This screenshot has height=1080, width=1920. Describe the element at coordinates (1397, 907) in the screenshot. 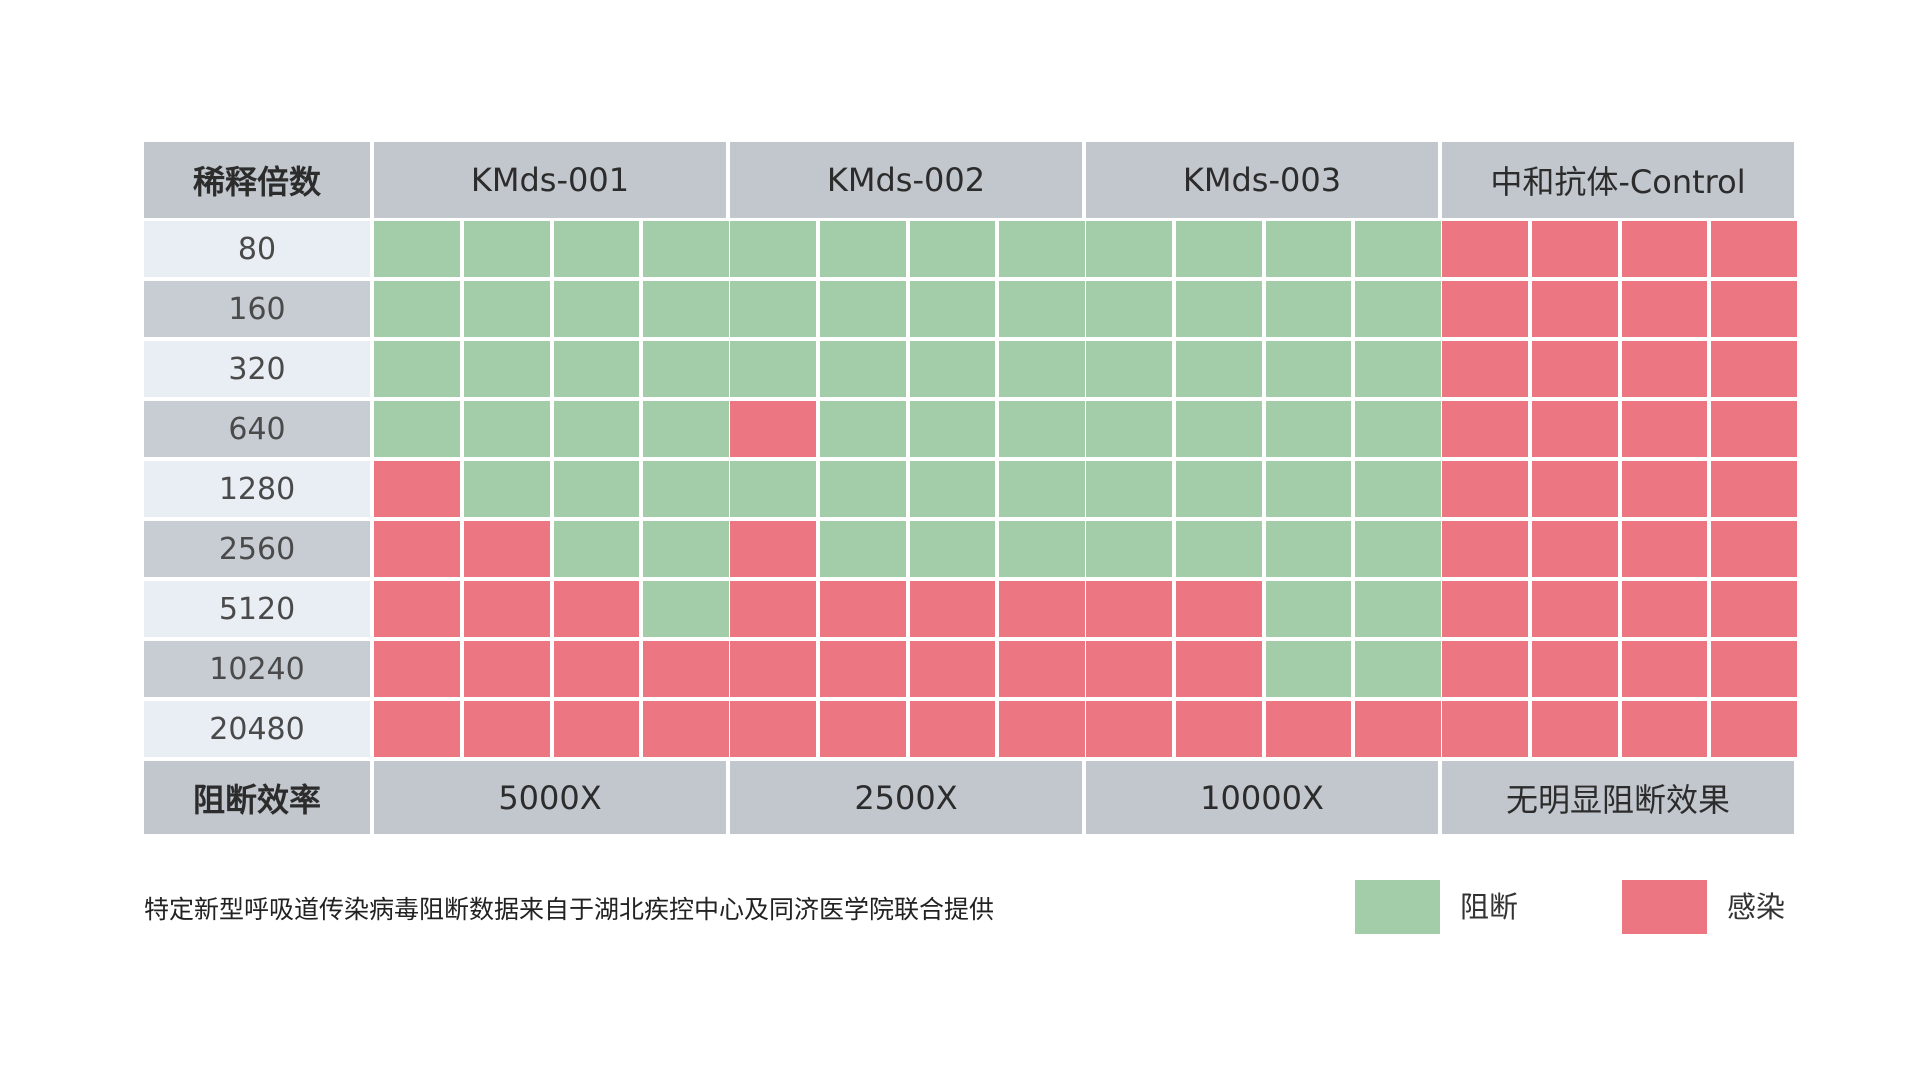

I see `legend-swatch-block` at that location.